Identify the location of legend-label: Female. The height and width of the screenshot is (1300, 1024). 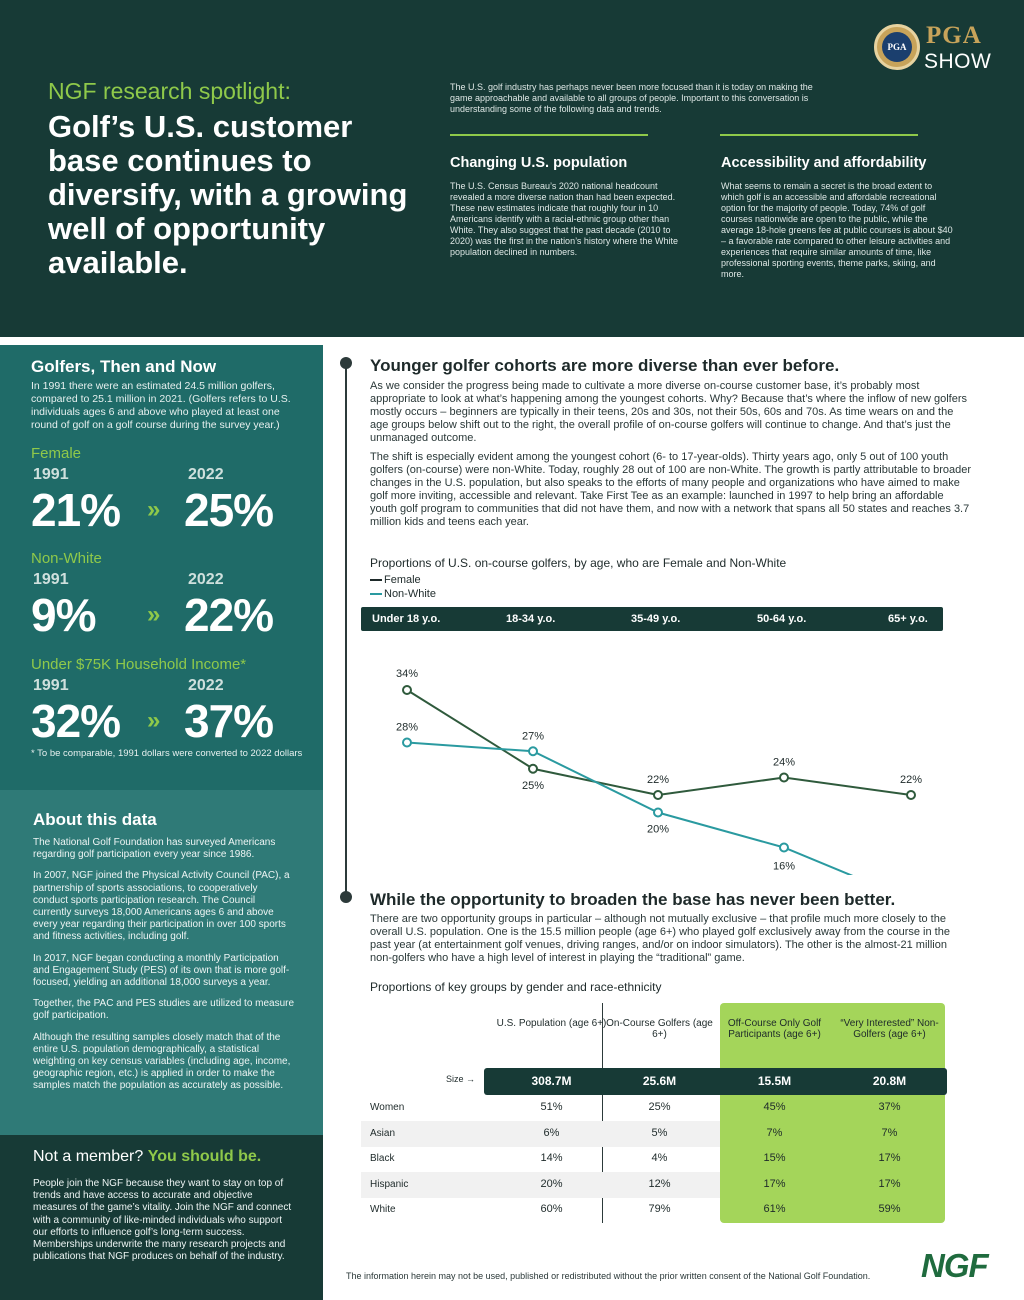
(402, 580).